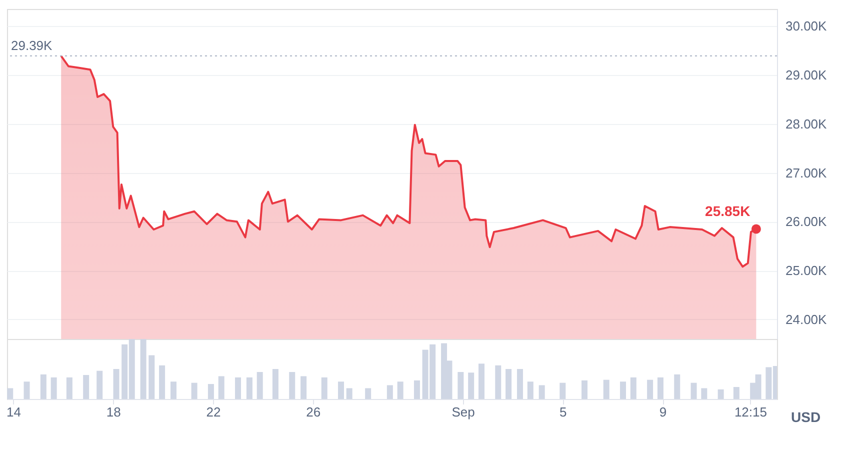 This screenshot has width=850, height=470. I want to click on y-tick-label: 25.00K, so click(807, 270).